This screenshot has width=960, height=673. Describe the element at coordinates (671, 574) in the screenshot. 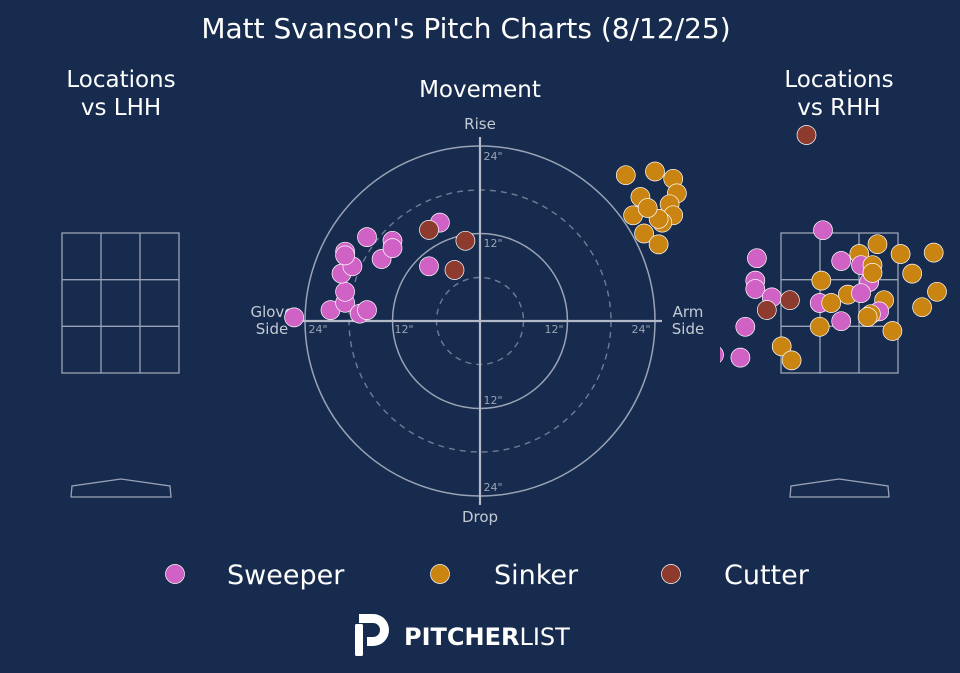

I see `legend-marker-cutter` at that location.